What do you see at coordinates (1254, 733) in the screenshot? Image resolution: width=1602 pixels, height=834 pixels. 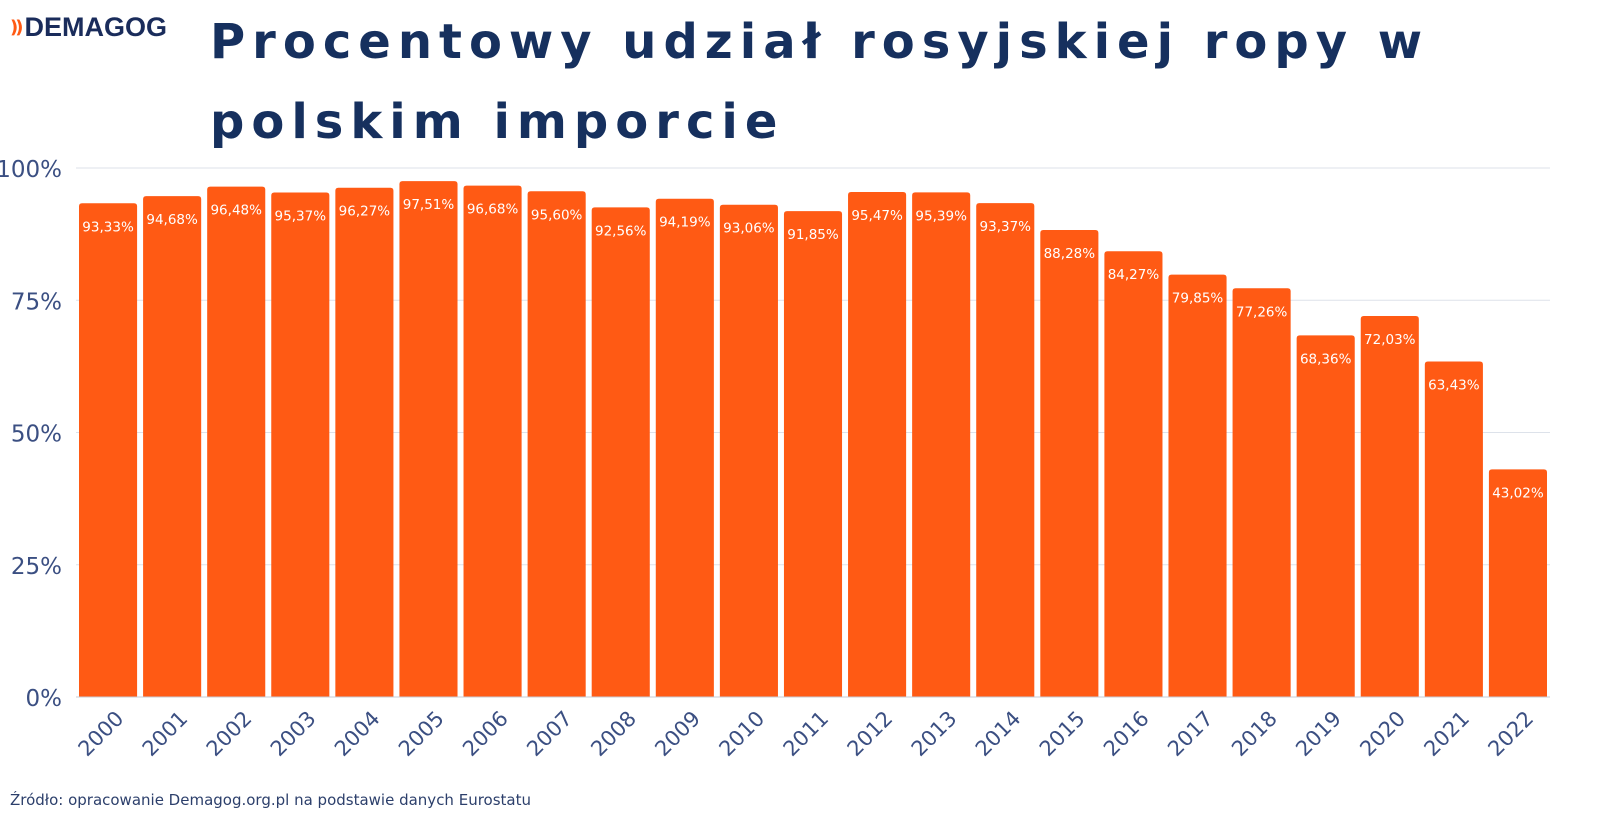 I see `x-tick-label: 2018` at bounding box center [1254, 733].